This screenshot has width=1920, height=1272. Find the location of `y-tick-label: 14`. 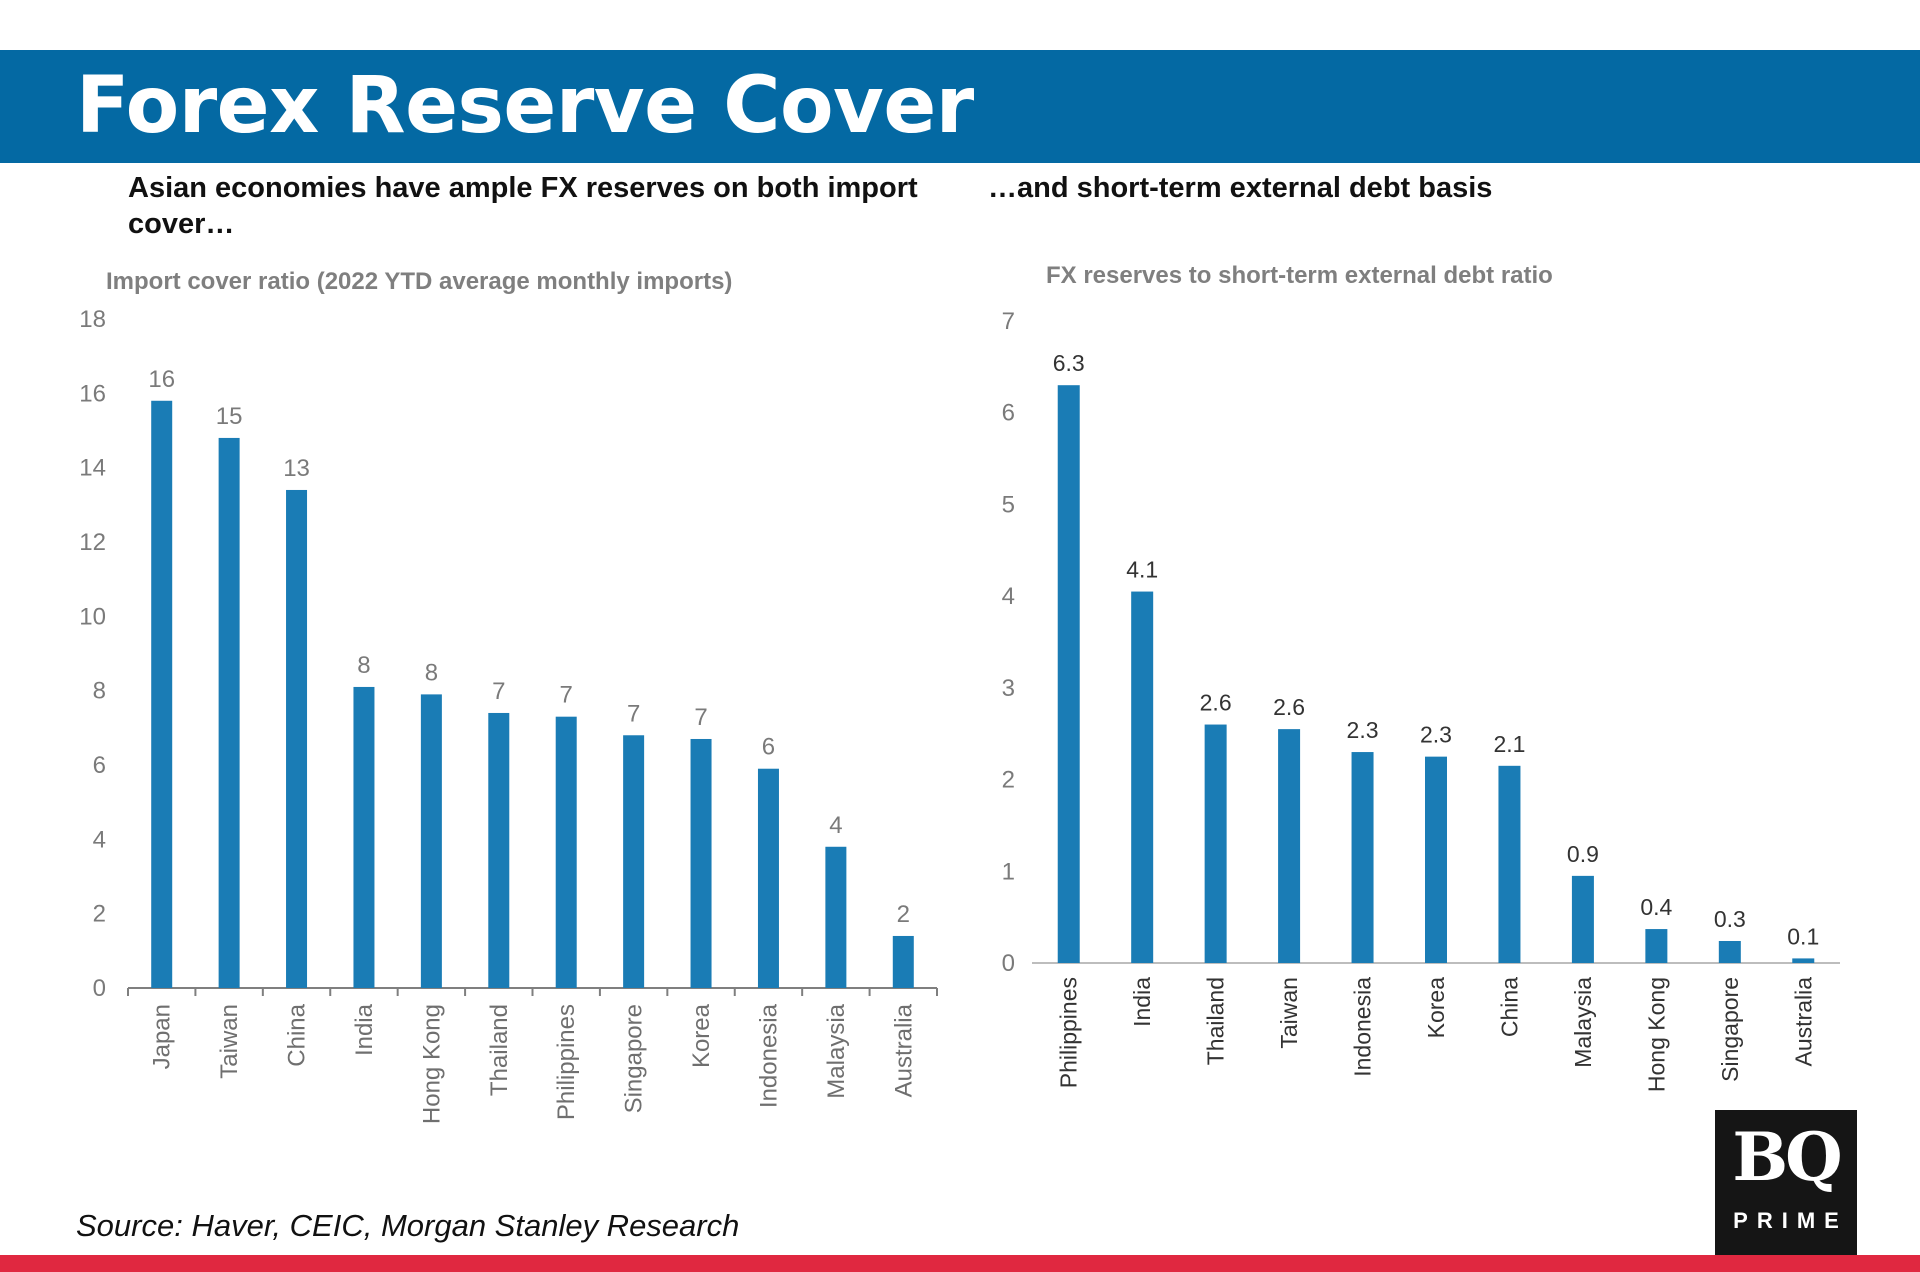

y-tick-label: 14 is located at coordinates (92, 468).